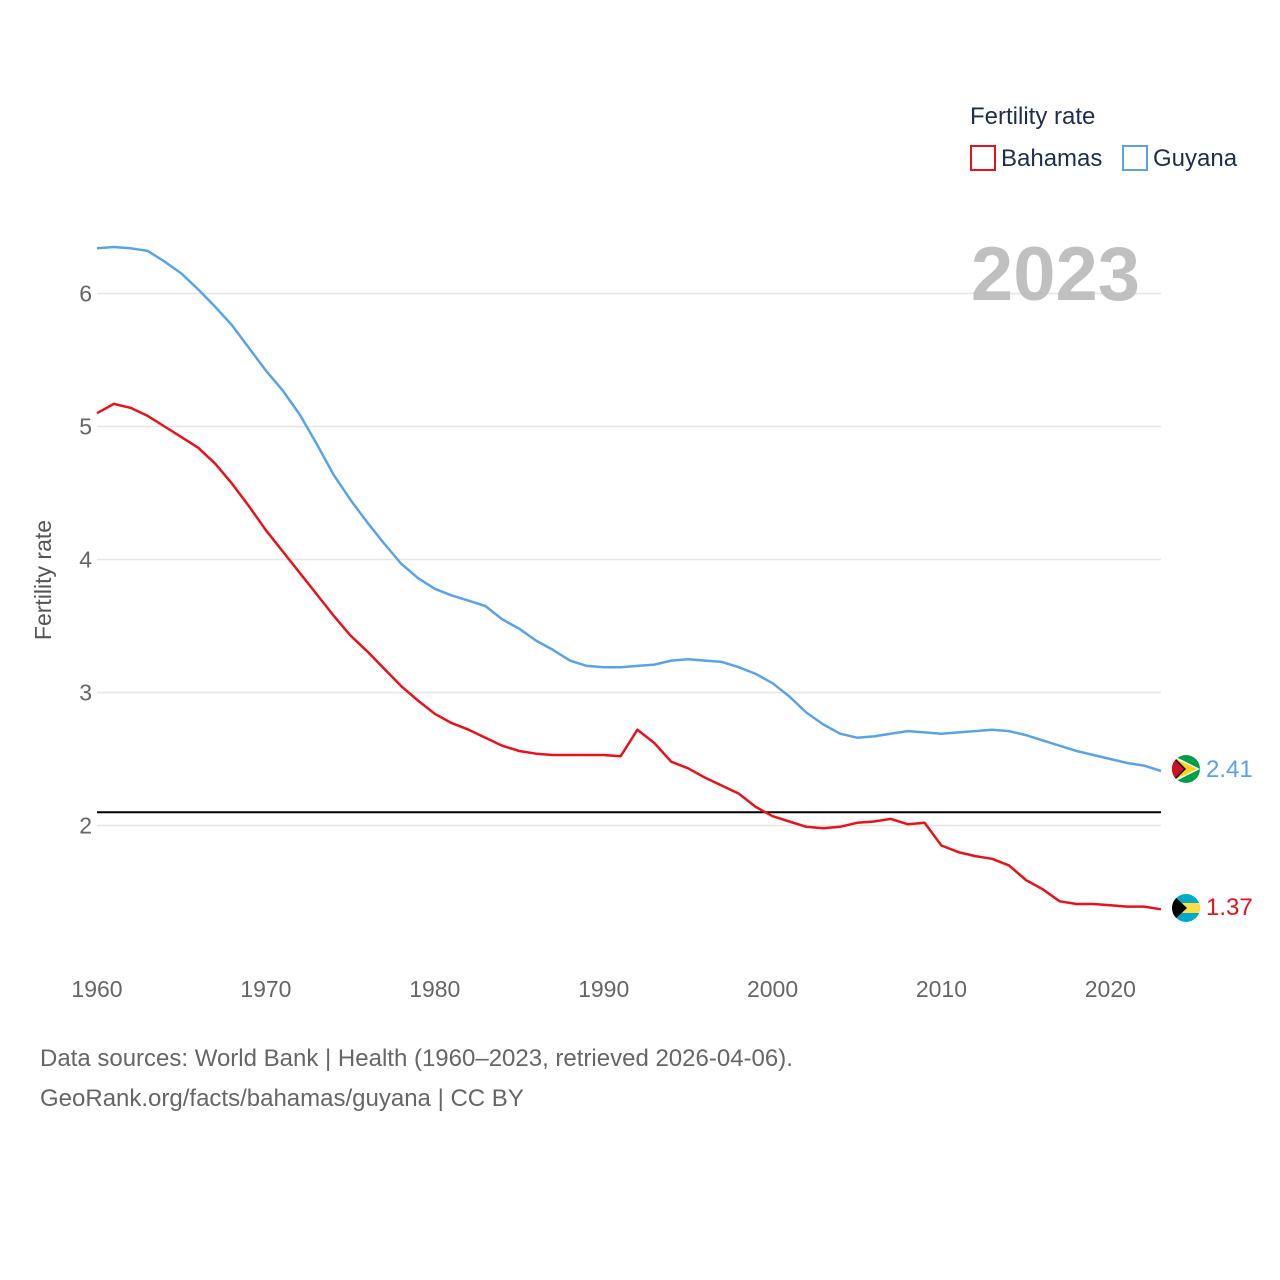 This screenshot has height=1280, width=1280. I want to click on y-tick-label: 5, so click(85, 427).